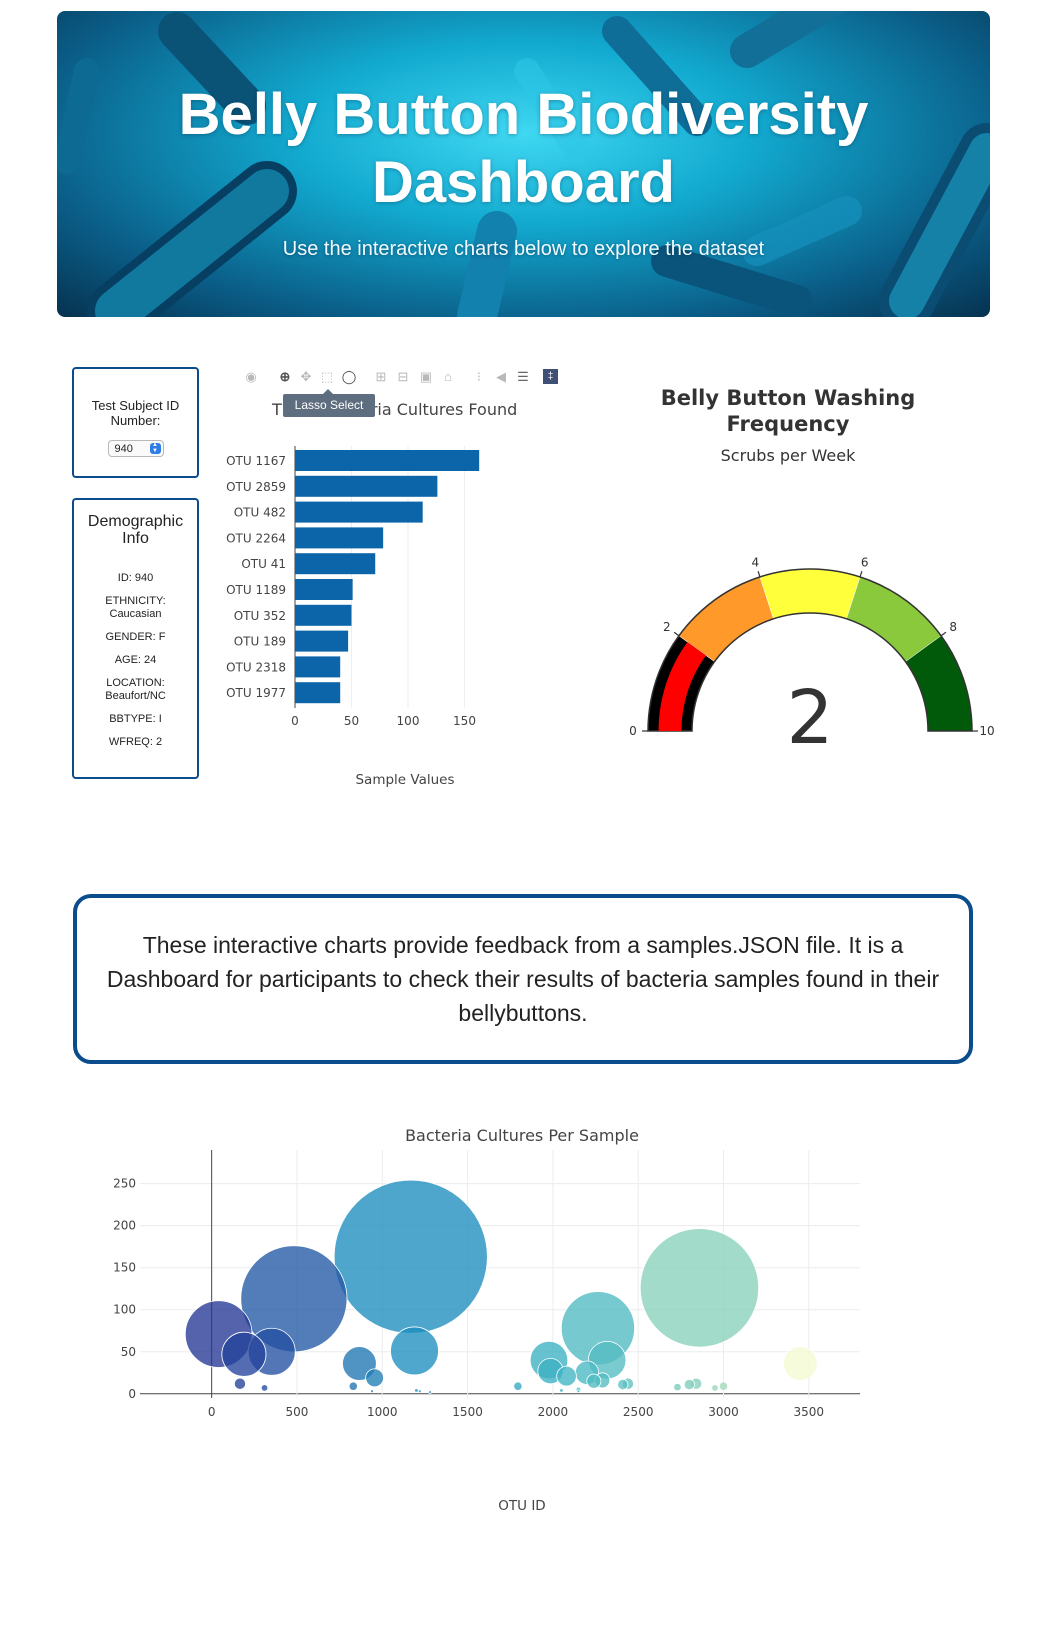 Image resolution: width=1060 pixels, height=1646 pixels. Describe the element at coordinates (135, 578) in the screenshot. I see `demographic-item-id: ID: 940` at that location.